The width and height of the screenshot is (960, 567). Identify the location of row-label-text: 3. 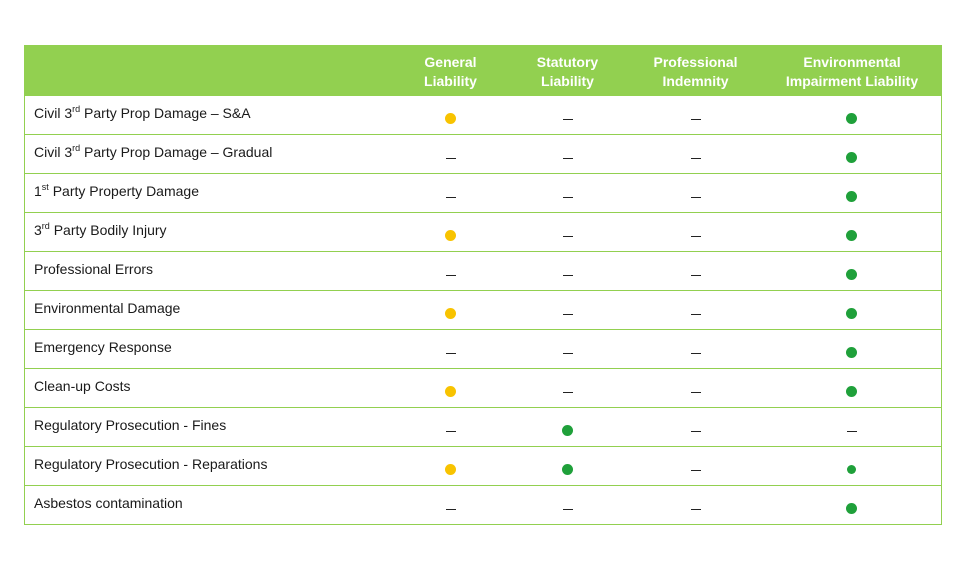
(38, 230).